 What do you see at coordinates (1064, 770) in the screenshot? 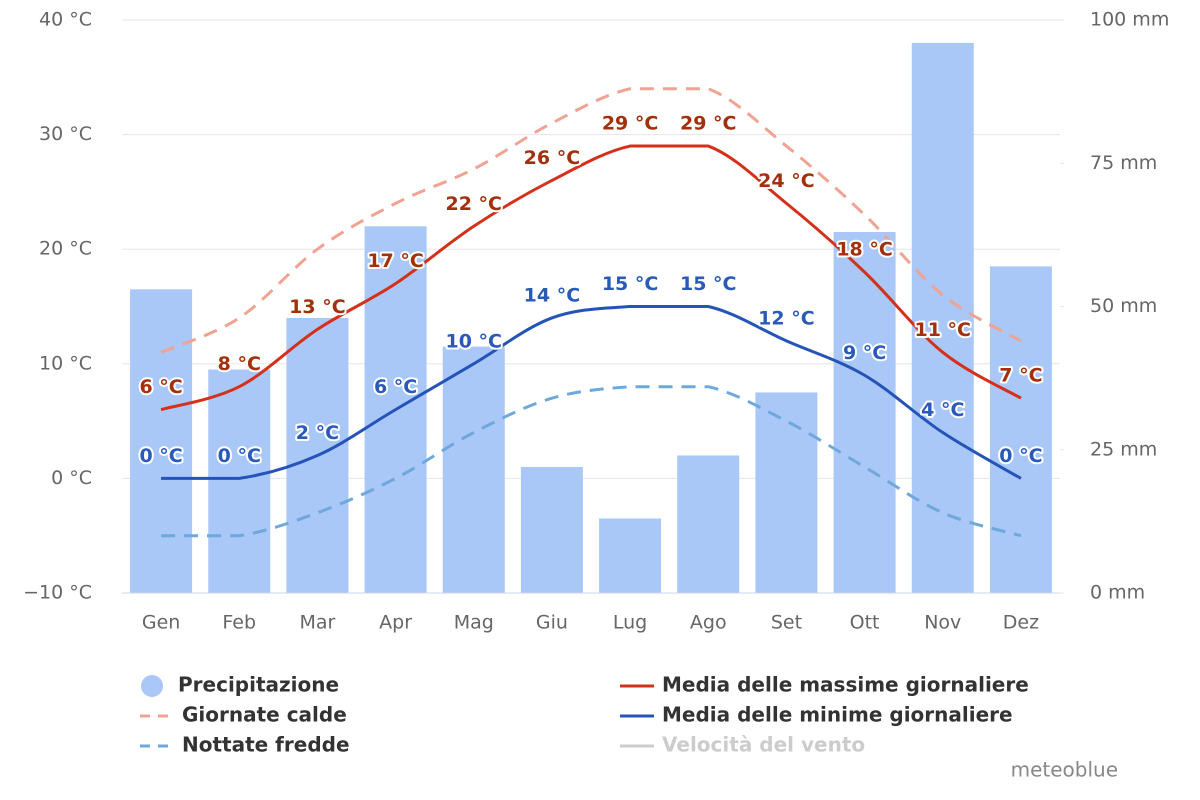
I see `credit: meteoblue` at bounding box center [1064, 770].